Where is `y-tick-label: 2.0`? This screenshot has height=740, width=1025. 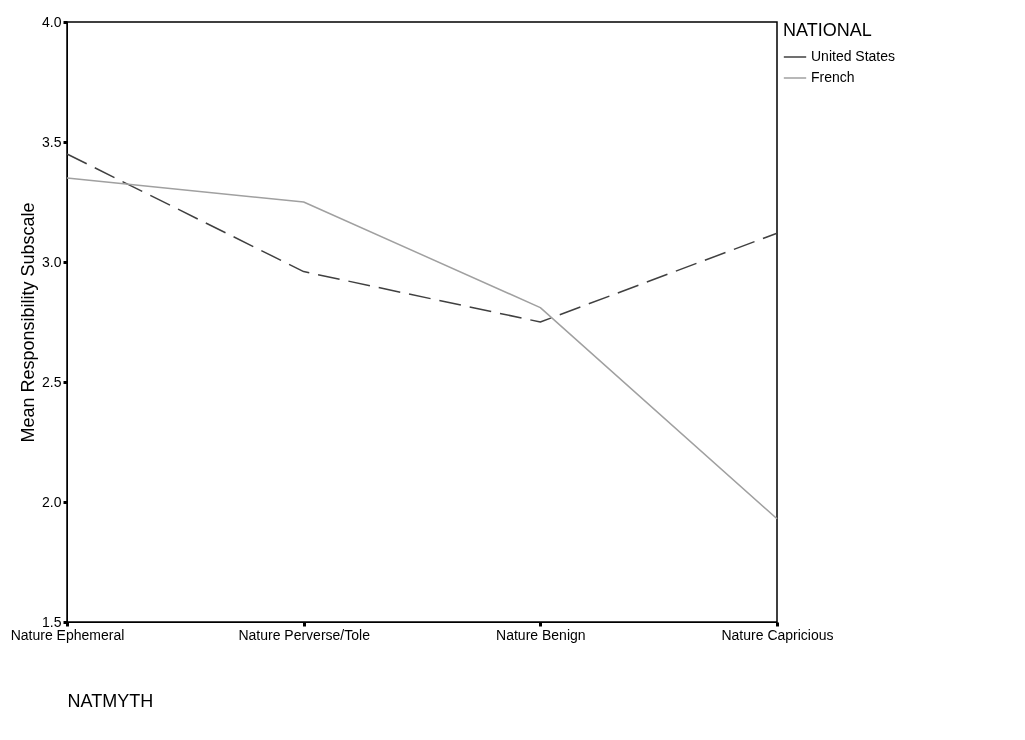 y-tick-label: 2.0 is located at coordinates (52, 501).